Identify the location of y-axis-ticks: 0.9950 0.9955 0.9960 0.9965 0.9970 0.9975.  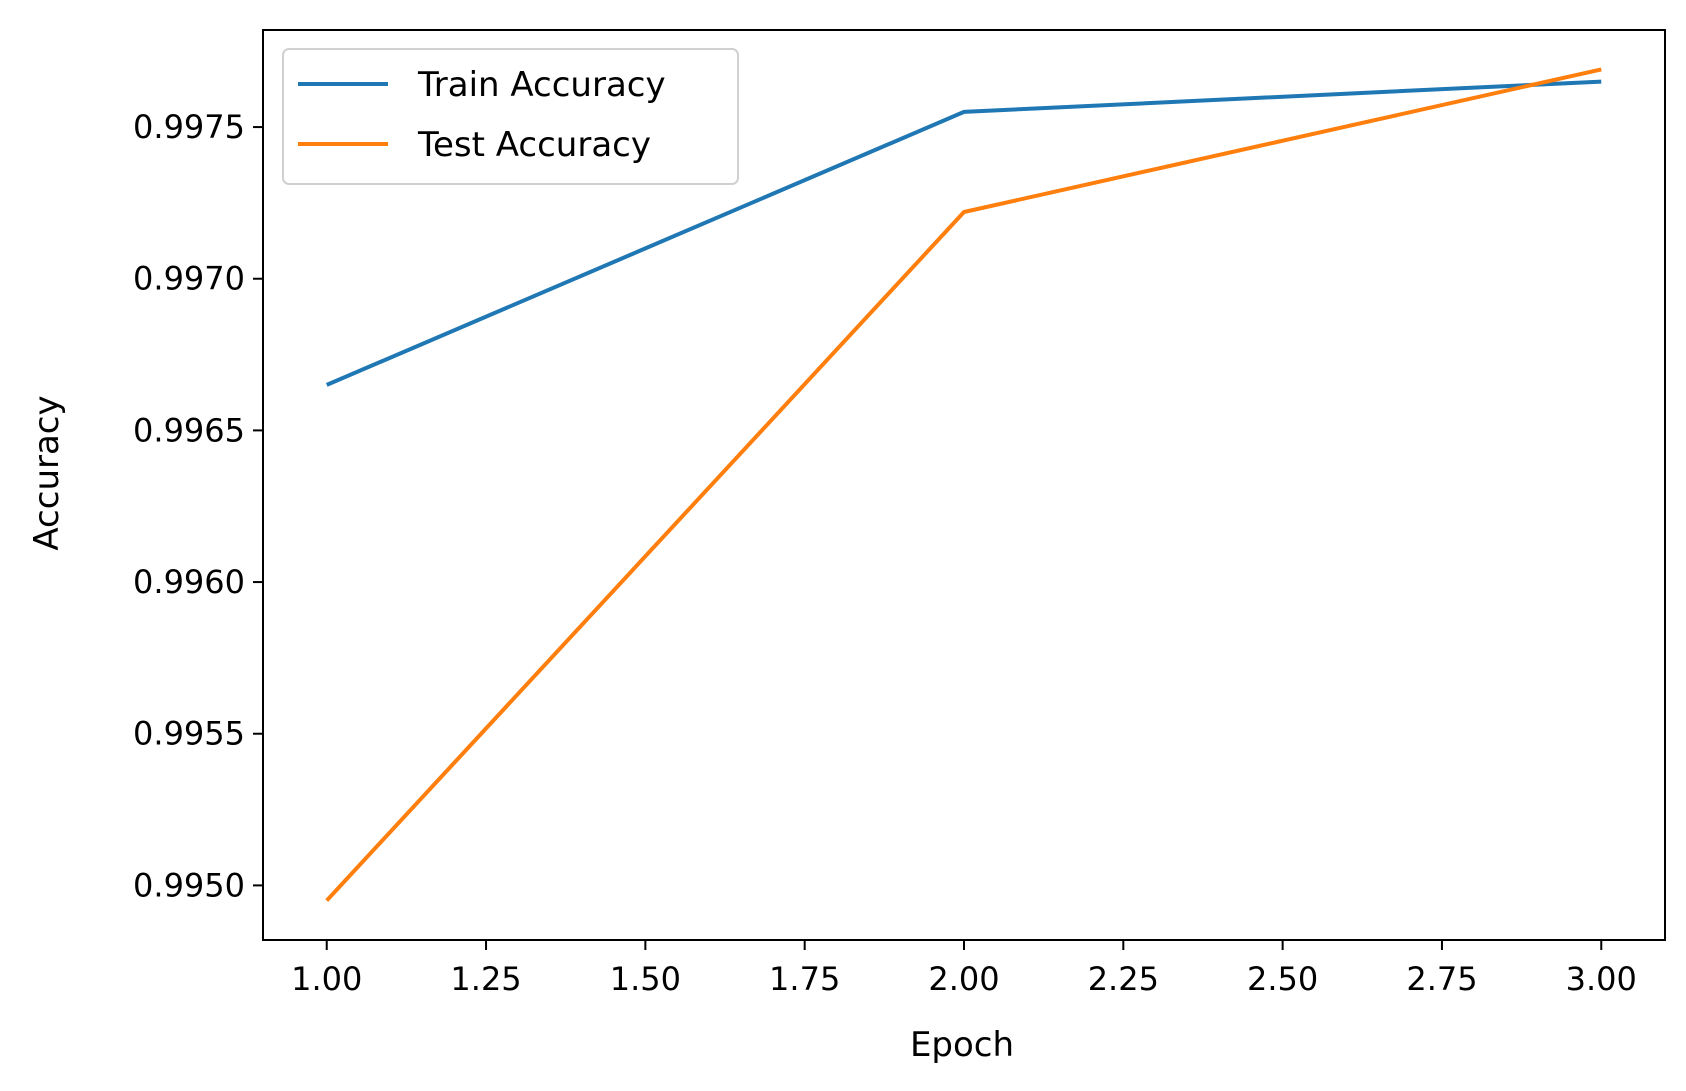
(198, 506).